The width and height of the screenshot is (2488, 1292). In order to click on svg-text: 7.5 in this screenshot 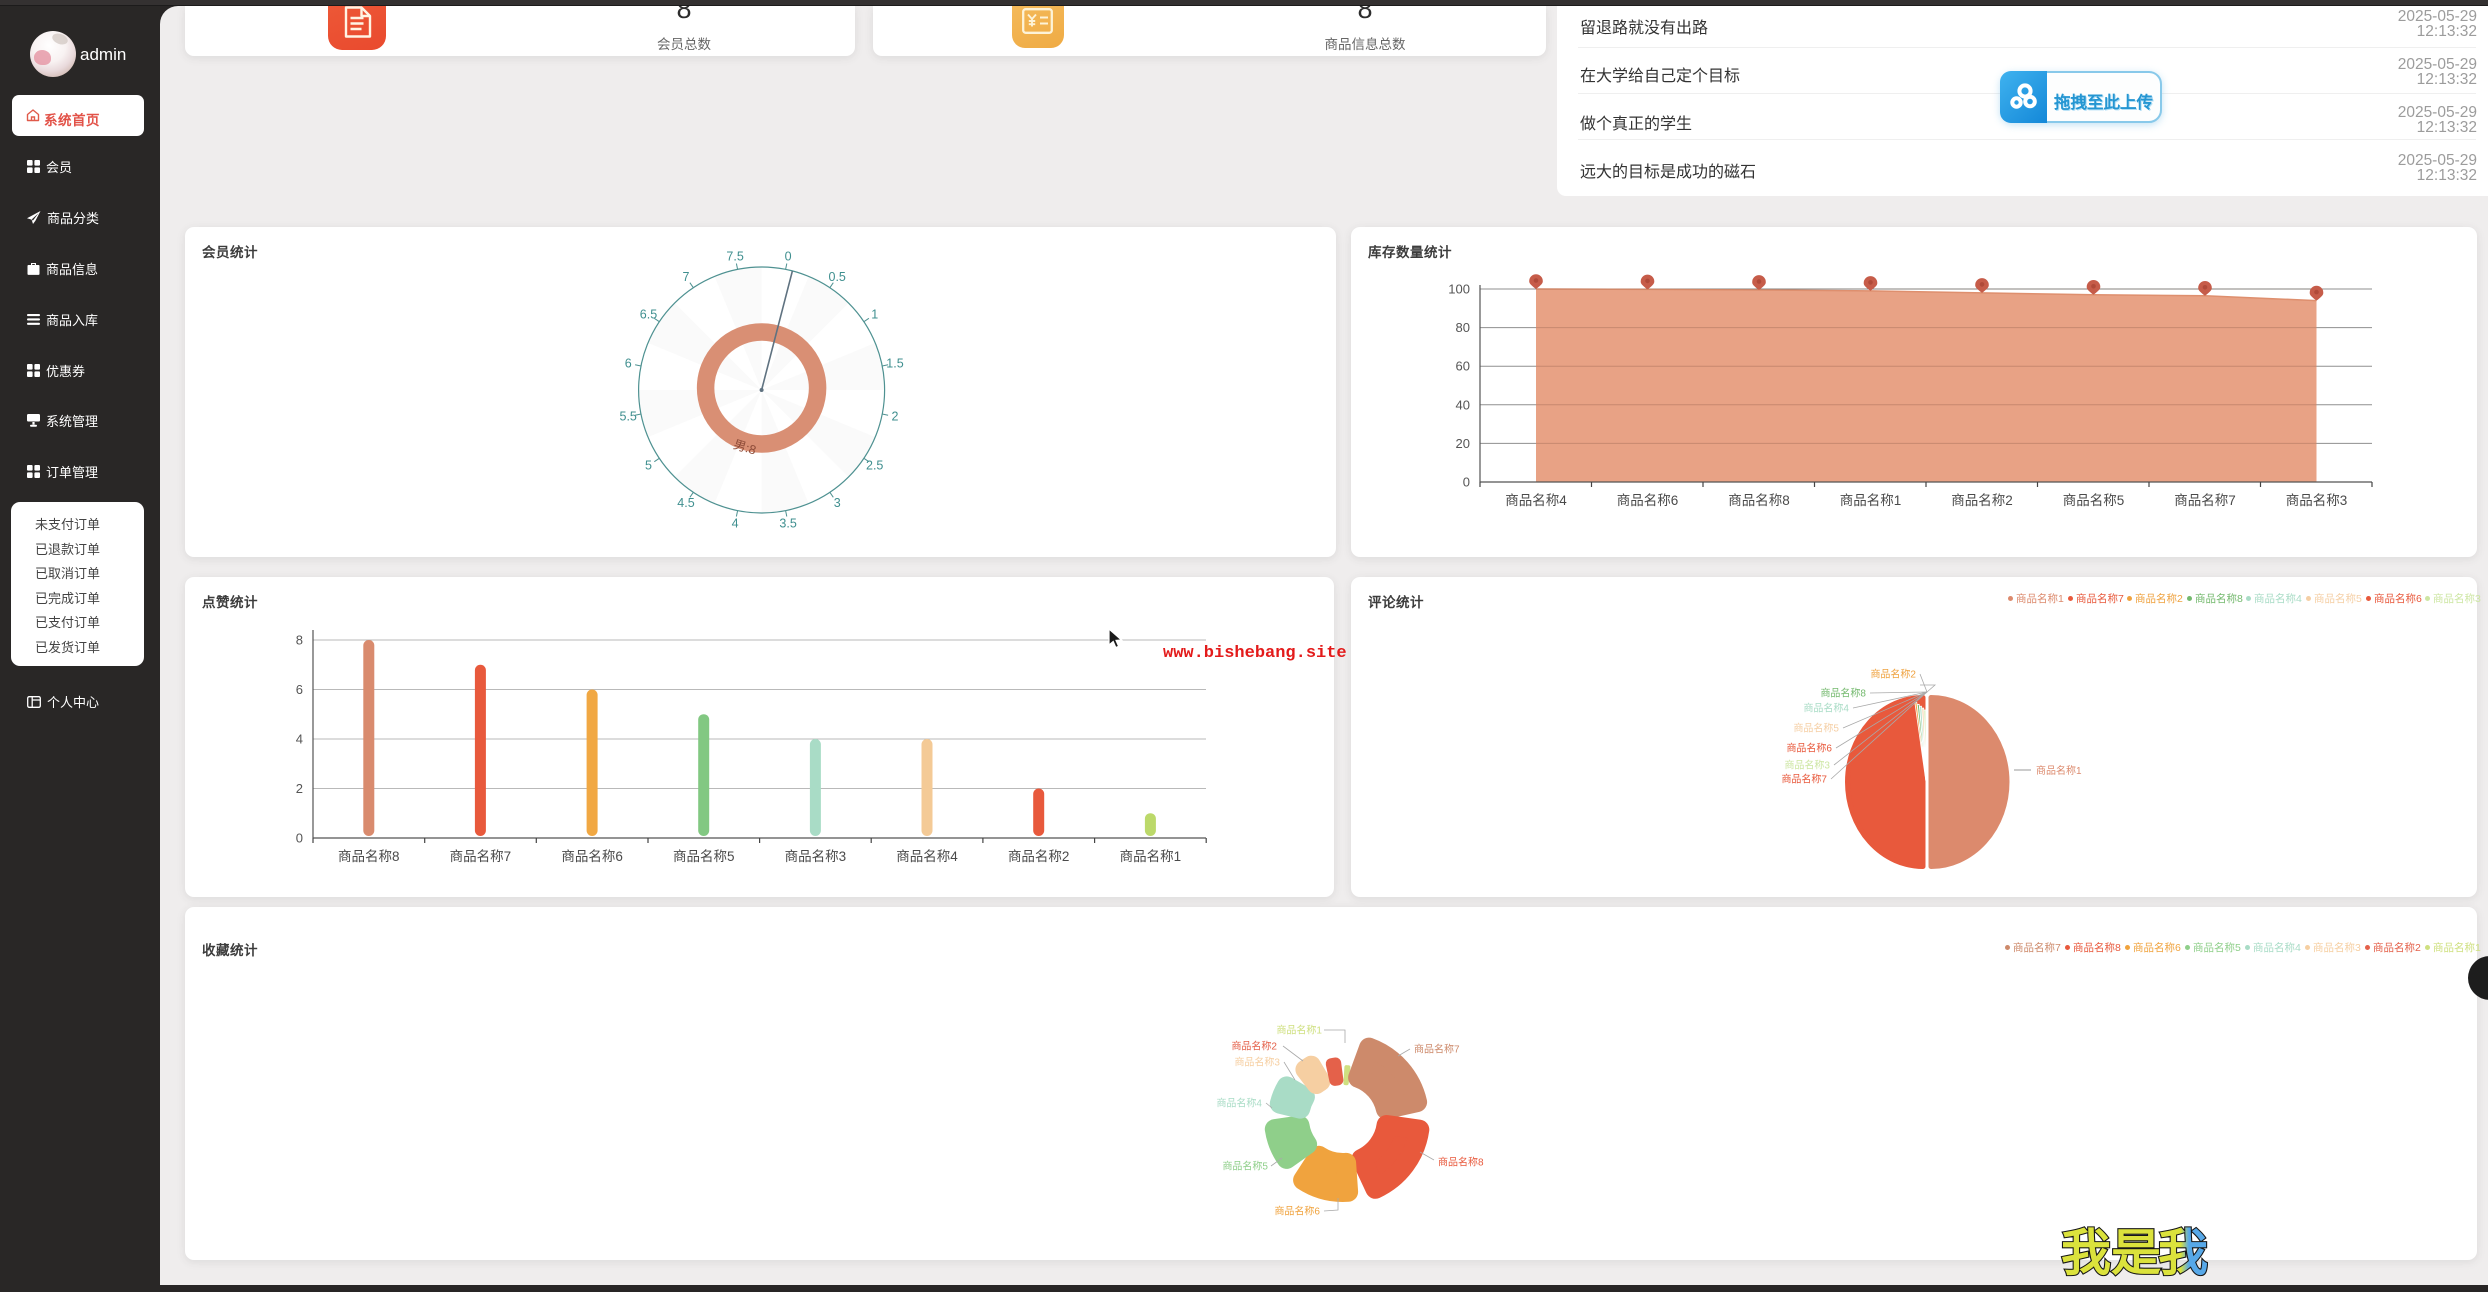, I will do `click(734, 257)`.